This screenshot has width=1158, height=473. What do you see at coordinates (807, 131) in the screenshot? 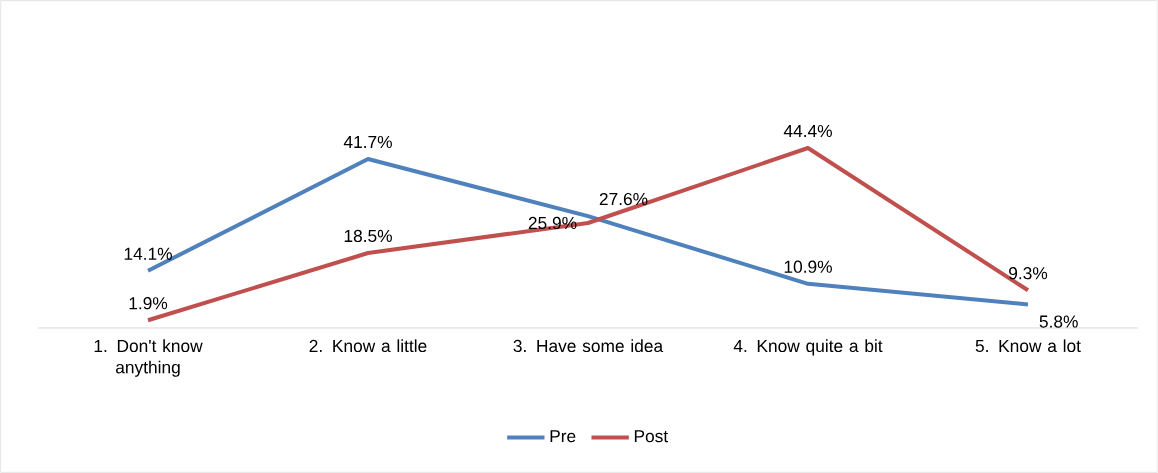
I see `data-label: 44.4%` at bounding box center [807, 131].